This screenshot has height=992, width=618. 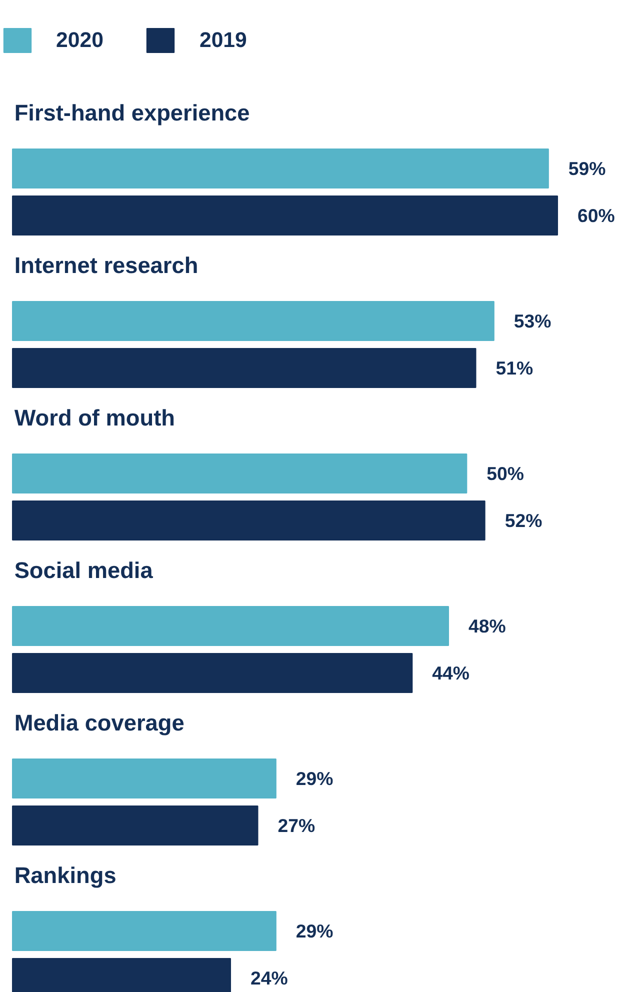 What do you see at coordinates (94, 417) in the screenshot?
I see `y-tick-label: Word of mouth` at bounding box center [94, 417].